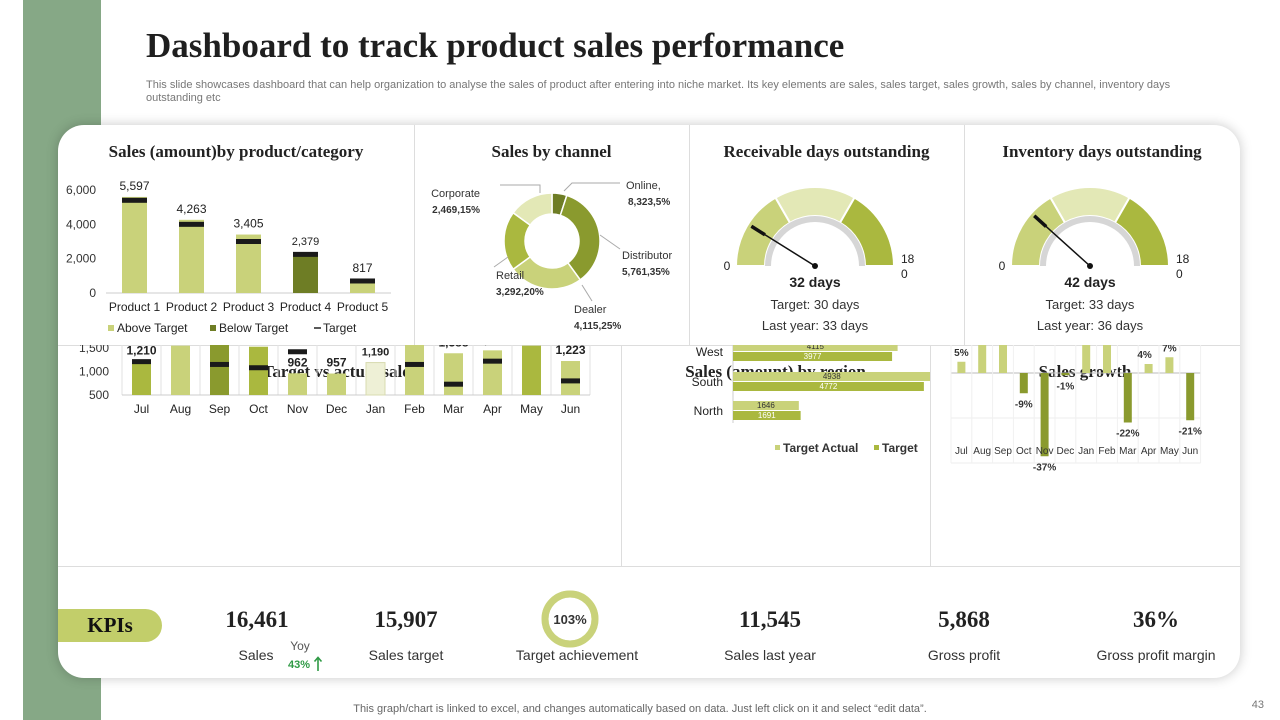  I want to click on x-tick-label: Product 4, so click(306, 307).